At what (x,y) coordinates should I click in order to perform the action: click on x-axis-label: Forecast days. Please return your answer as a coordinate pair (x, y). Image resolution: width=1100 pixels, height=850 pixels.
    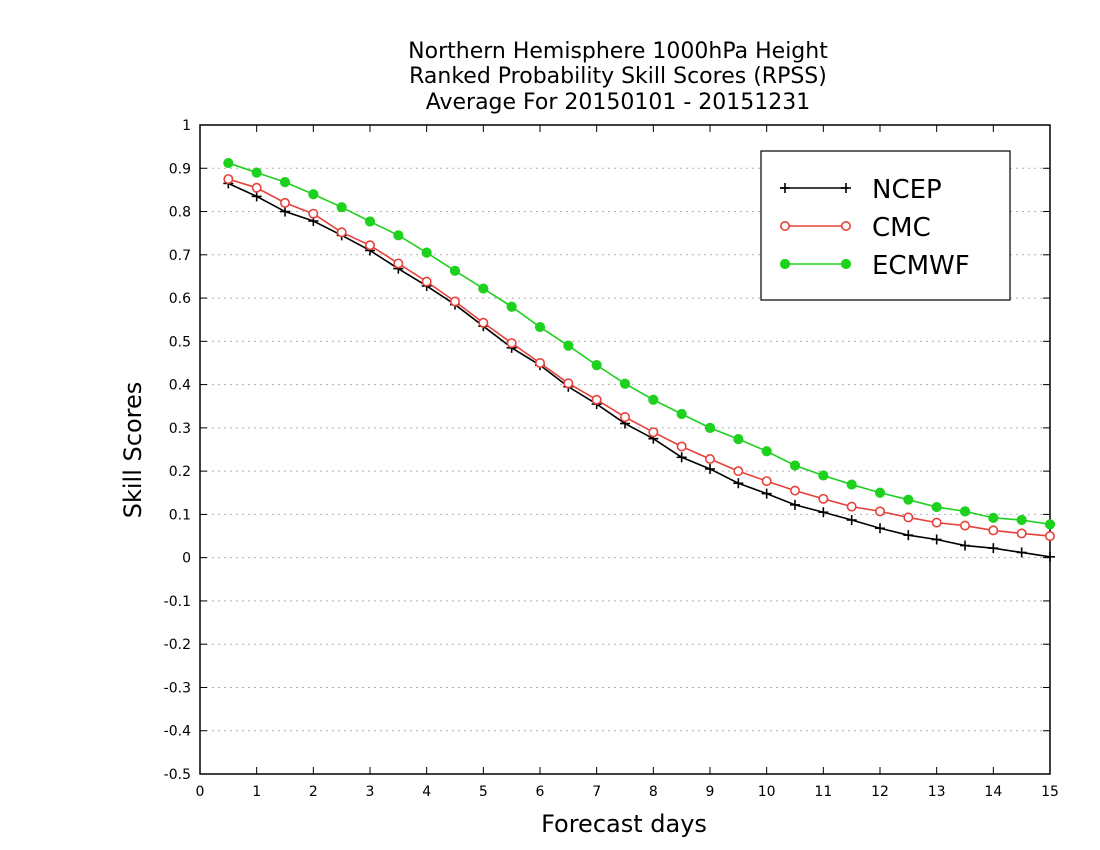
    Looking at the image, I should click on (624, 824).